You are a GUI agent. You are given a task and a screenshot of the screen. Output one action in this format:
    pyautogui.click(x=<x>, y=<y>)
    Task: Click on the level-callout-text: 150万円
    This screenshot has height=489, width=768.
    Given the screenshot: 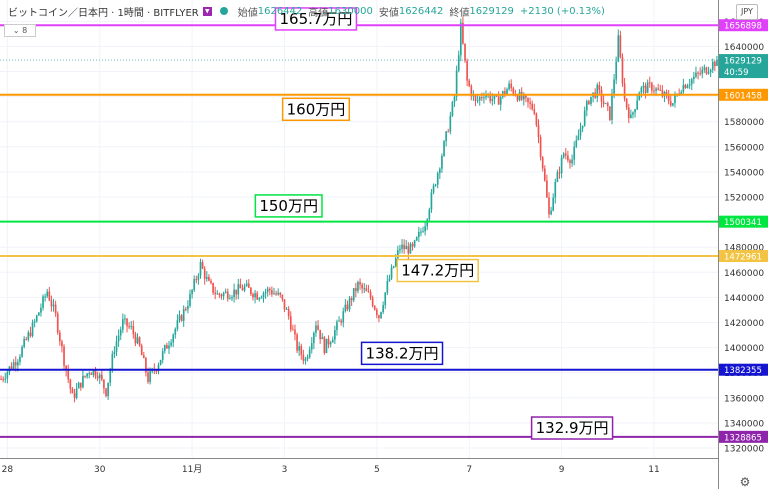 What is the action you would take?
    pyautogui.click(x=288, y=206)
    